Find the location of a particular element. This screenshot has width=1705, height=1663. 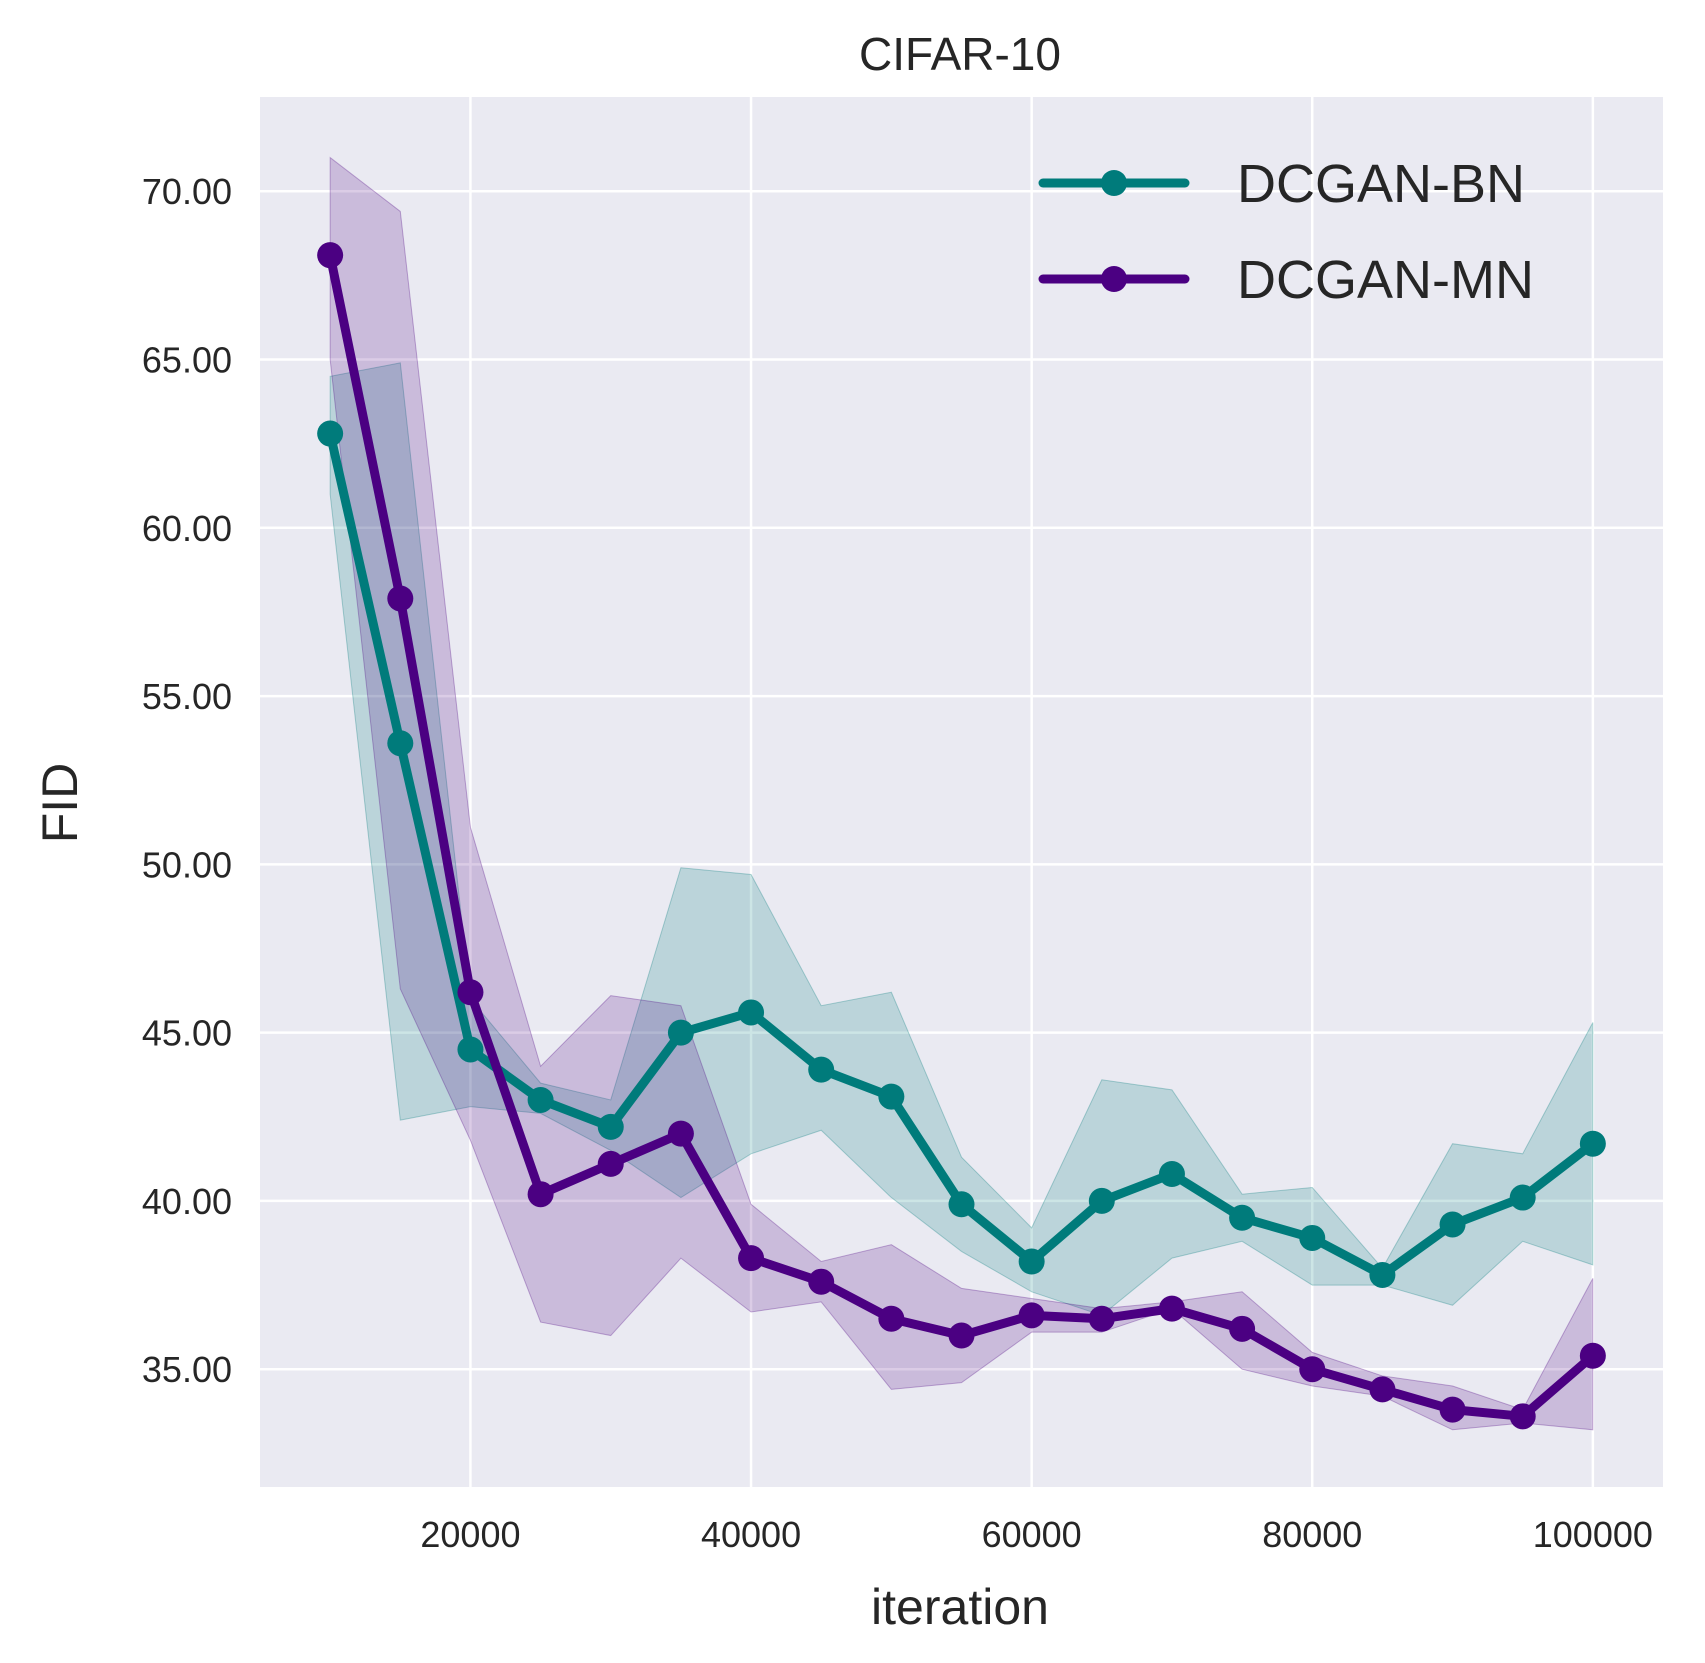

y-axis-ticks: 35.00 40.00 45.00 50.00 55.00 60.00 65.00 70.00 is located at coordinates (187, 780).